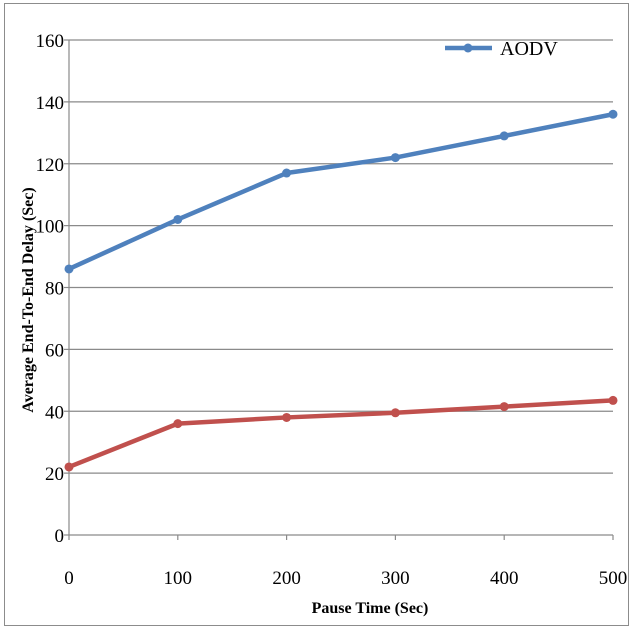 The width and height of the screenshot is (635, 633). I want to click on x-tick-label: 0, so click(69, 578).